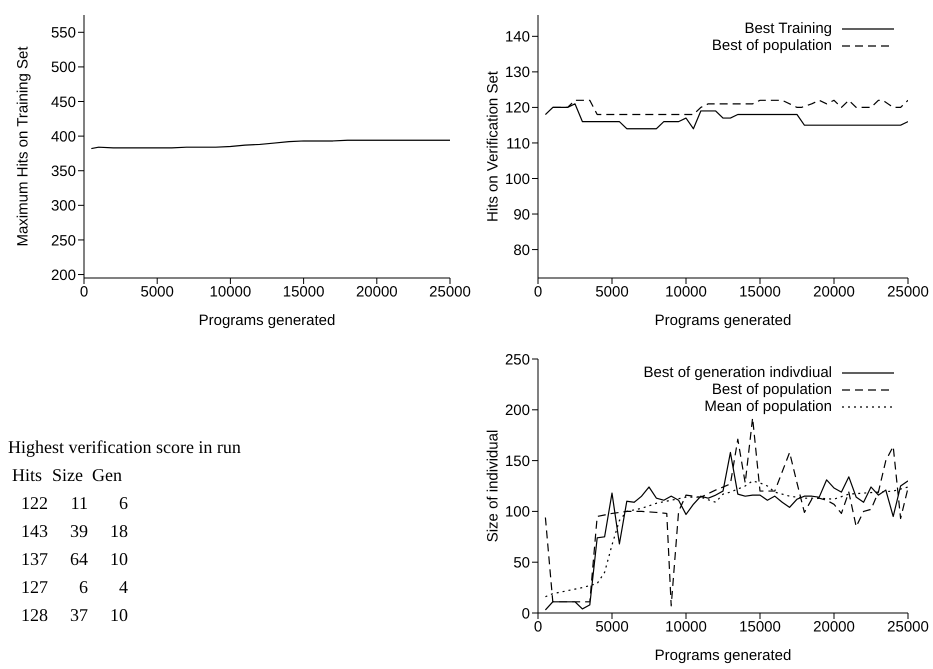 The width and height of the screenshot is (933, 669). What do you see at coordinates (517, 37) in the screenshot?
I see `y-tick-label: 140` at bounding box center [517, 37].